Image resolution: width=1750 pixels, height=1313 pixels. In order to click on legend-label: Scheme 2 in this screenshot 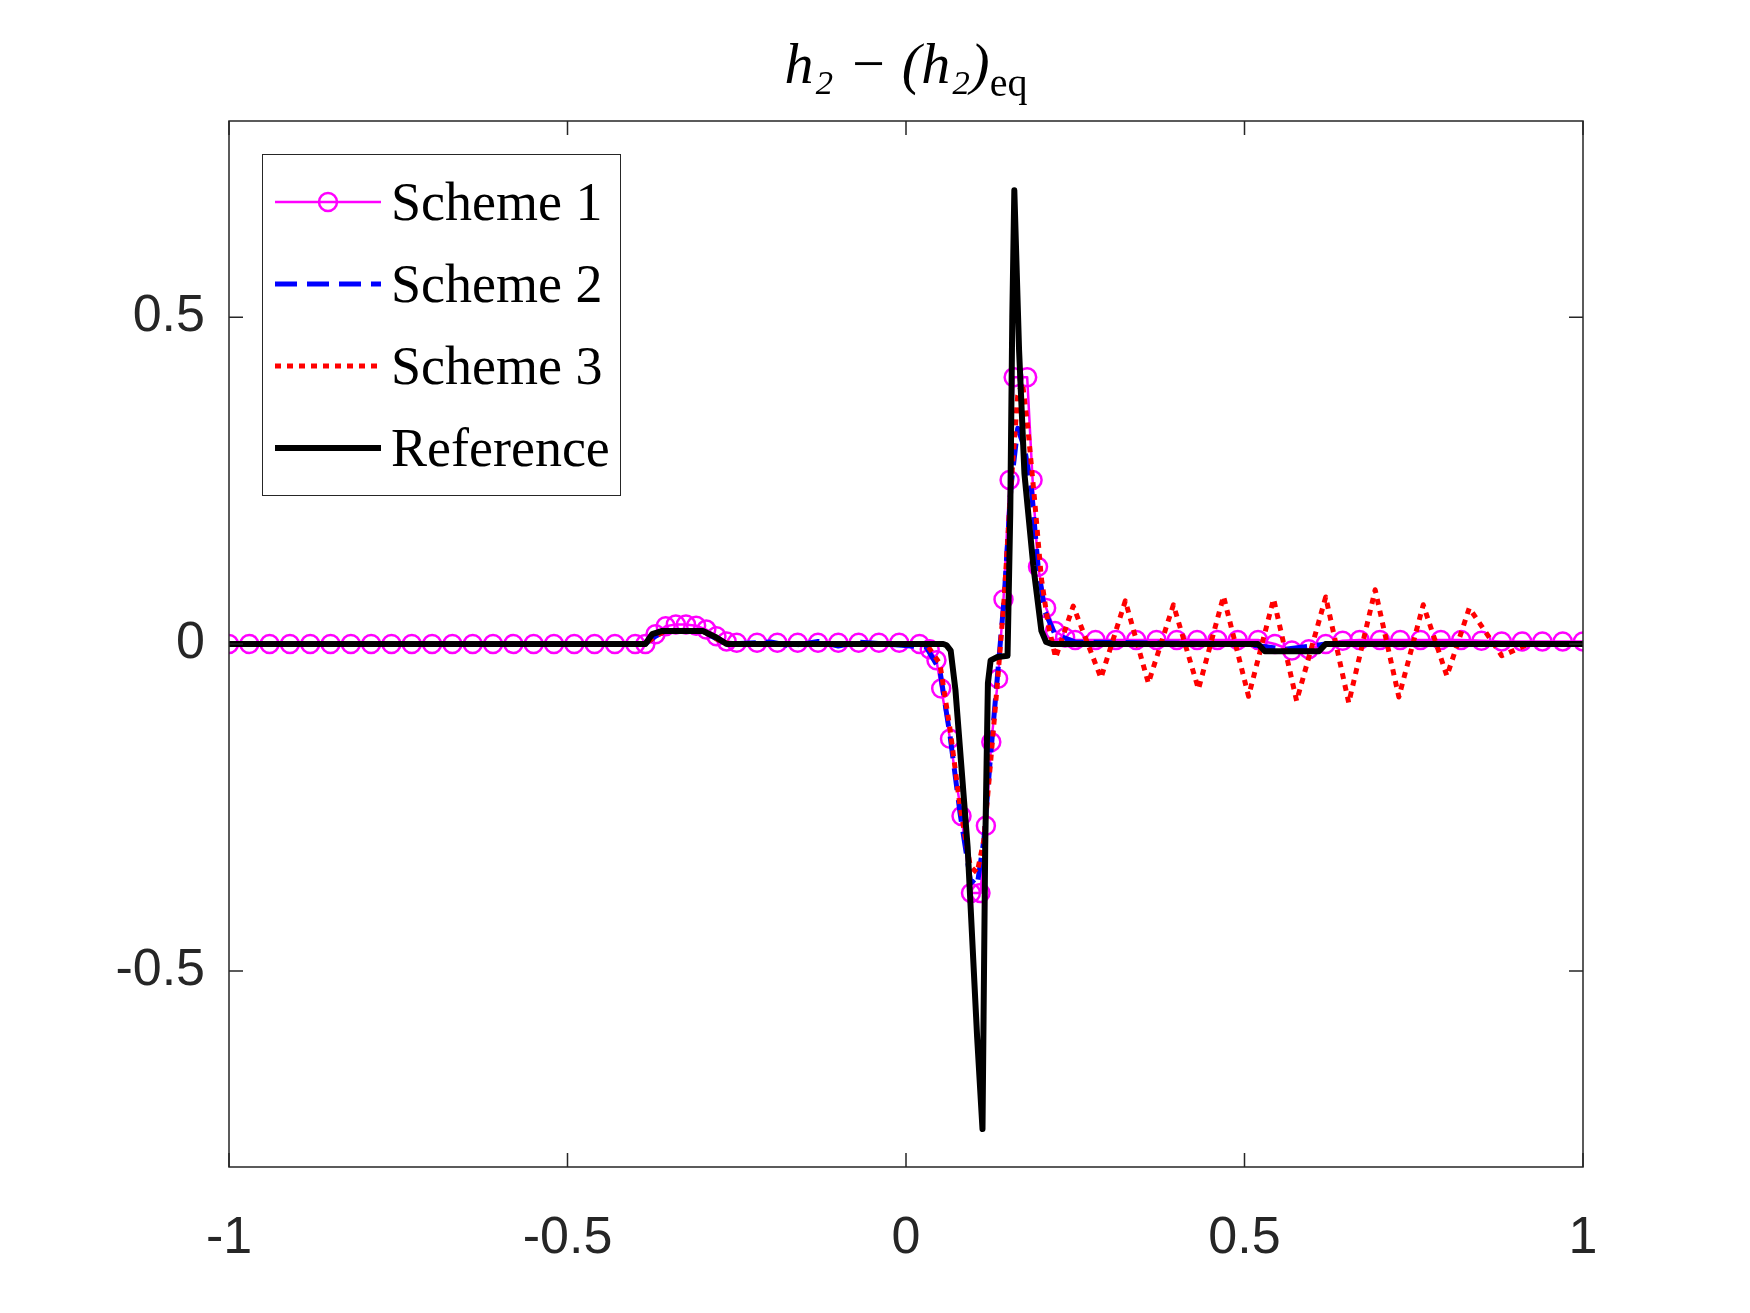, I will do `click(497, 284)`.